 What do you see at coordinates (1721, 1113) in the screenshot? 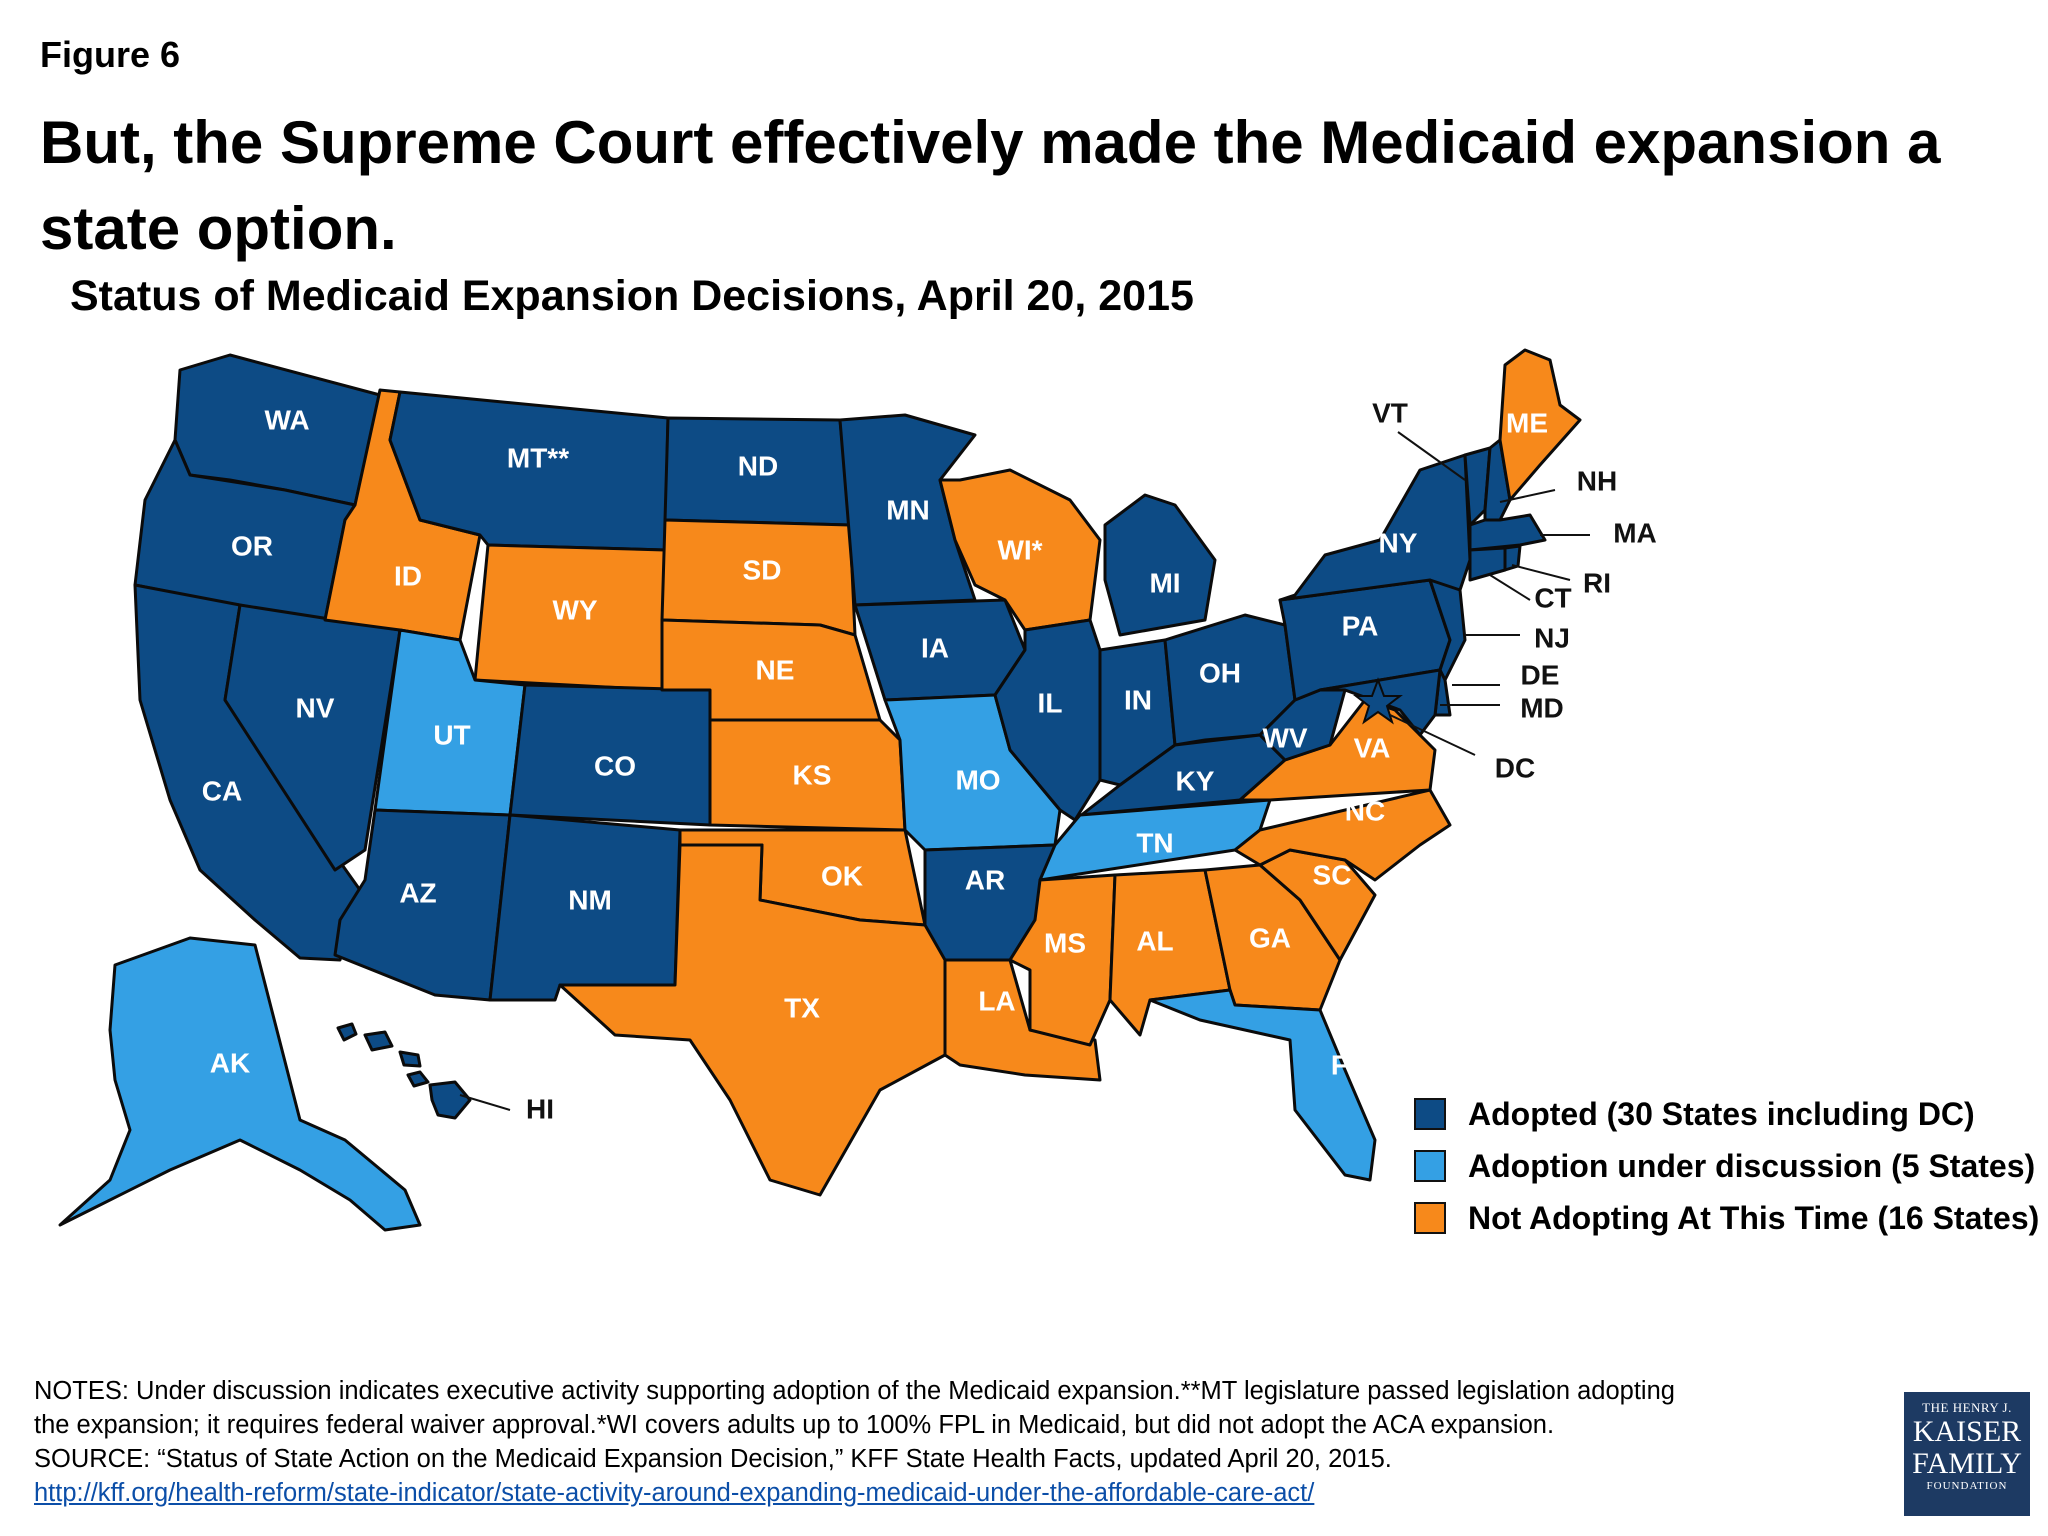
I see `legend-label-adopted: Adopted (30 States including DC)` at bounding box center [1721, 1113].